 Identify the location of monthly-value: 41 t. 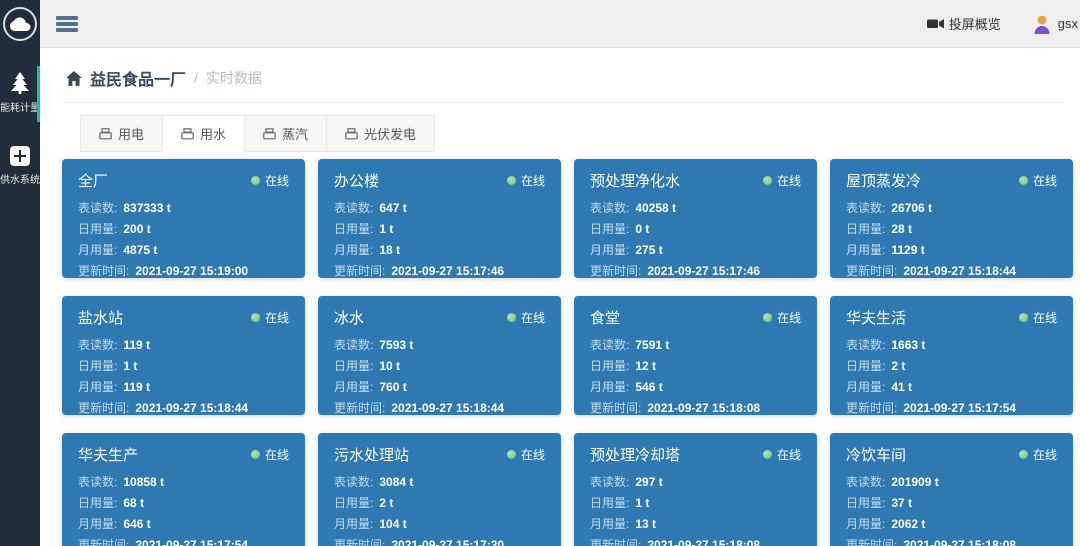
(902, 387).